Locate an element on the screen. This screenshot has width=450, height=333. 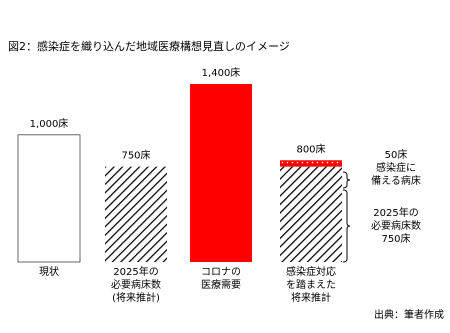
x-tick-label: 現状 is located at coordinates (49, 271).